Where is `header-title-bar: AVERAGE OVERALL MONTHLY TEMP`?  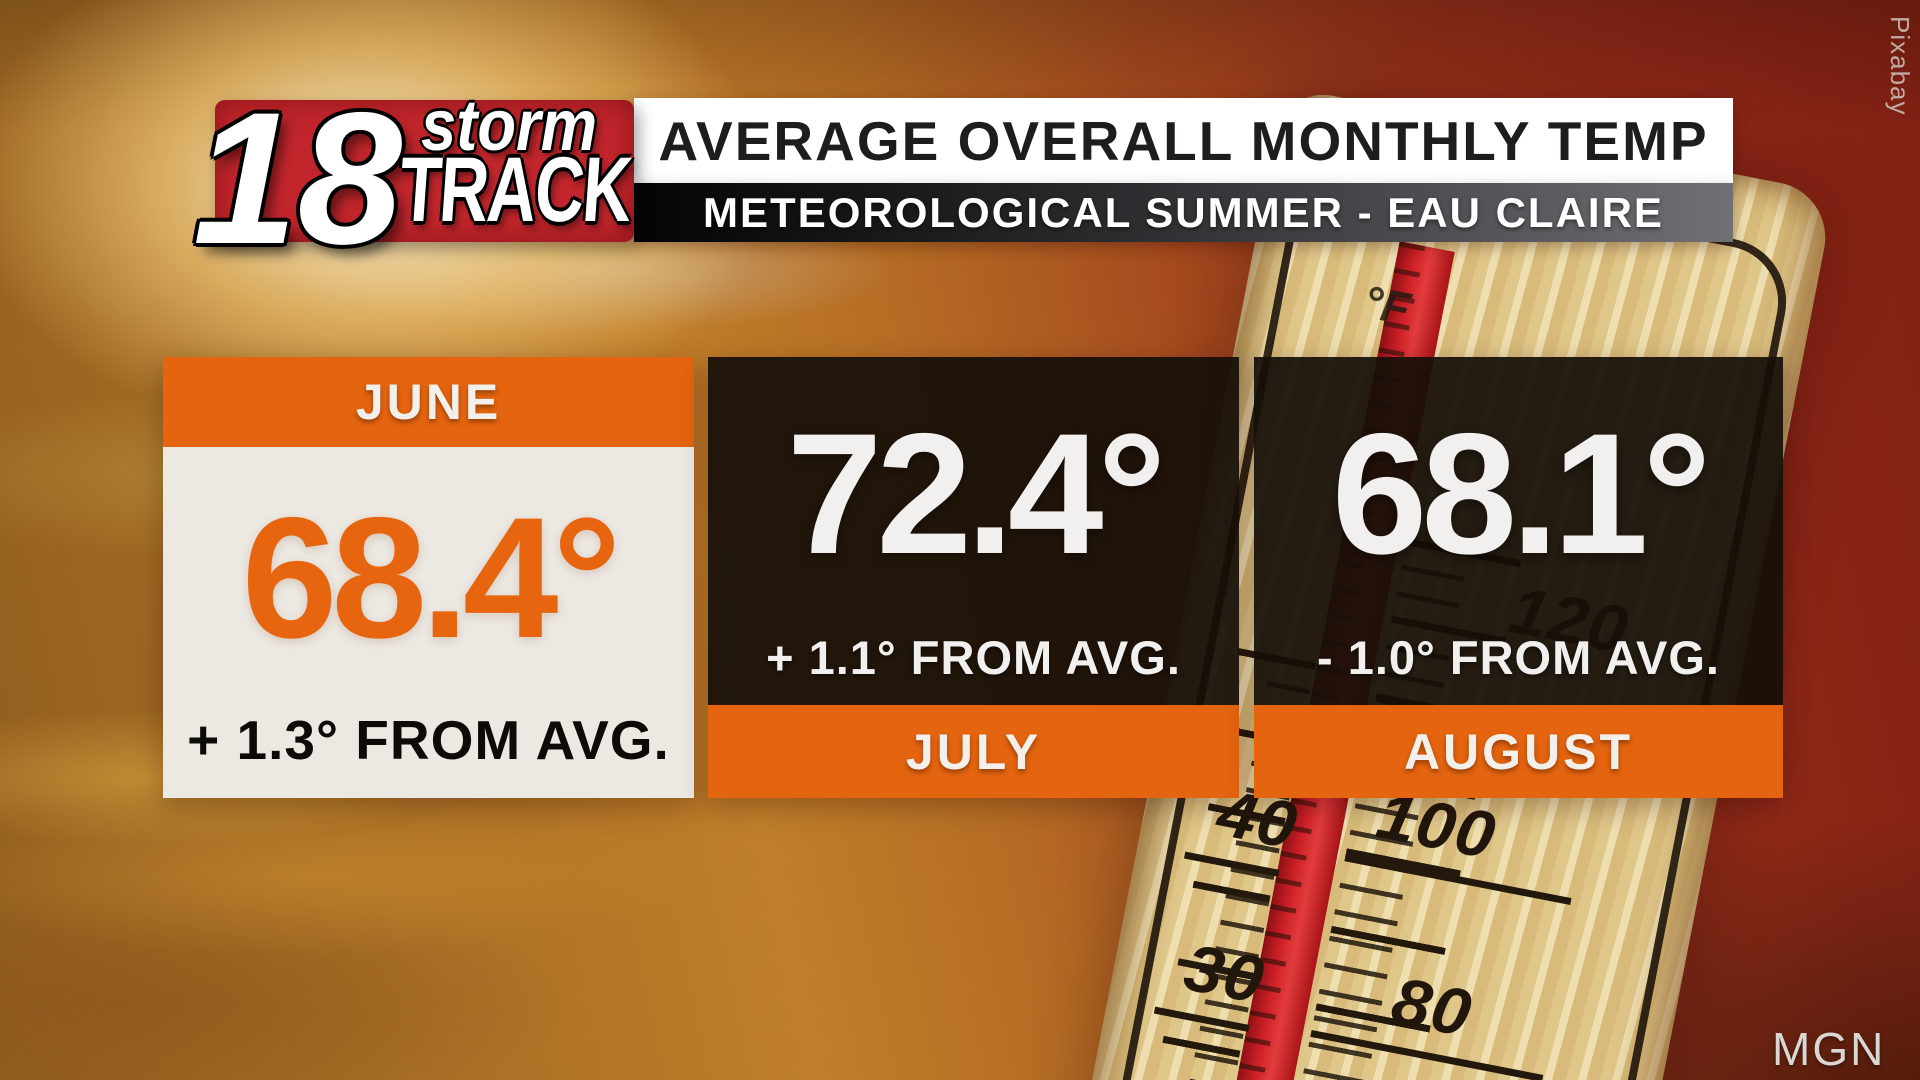 header-title-bar: AVERAGE OVERALL MONTHLY TEMP is located at coordinates (1183, 140).